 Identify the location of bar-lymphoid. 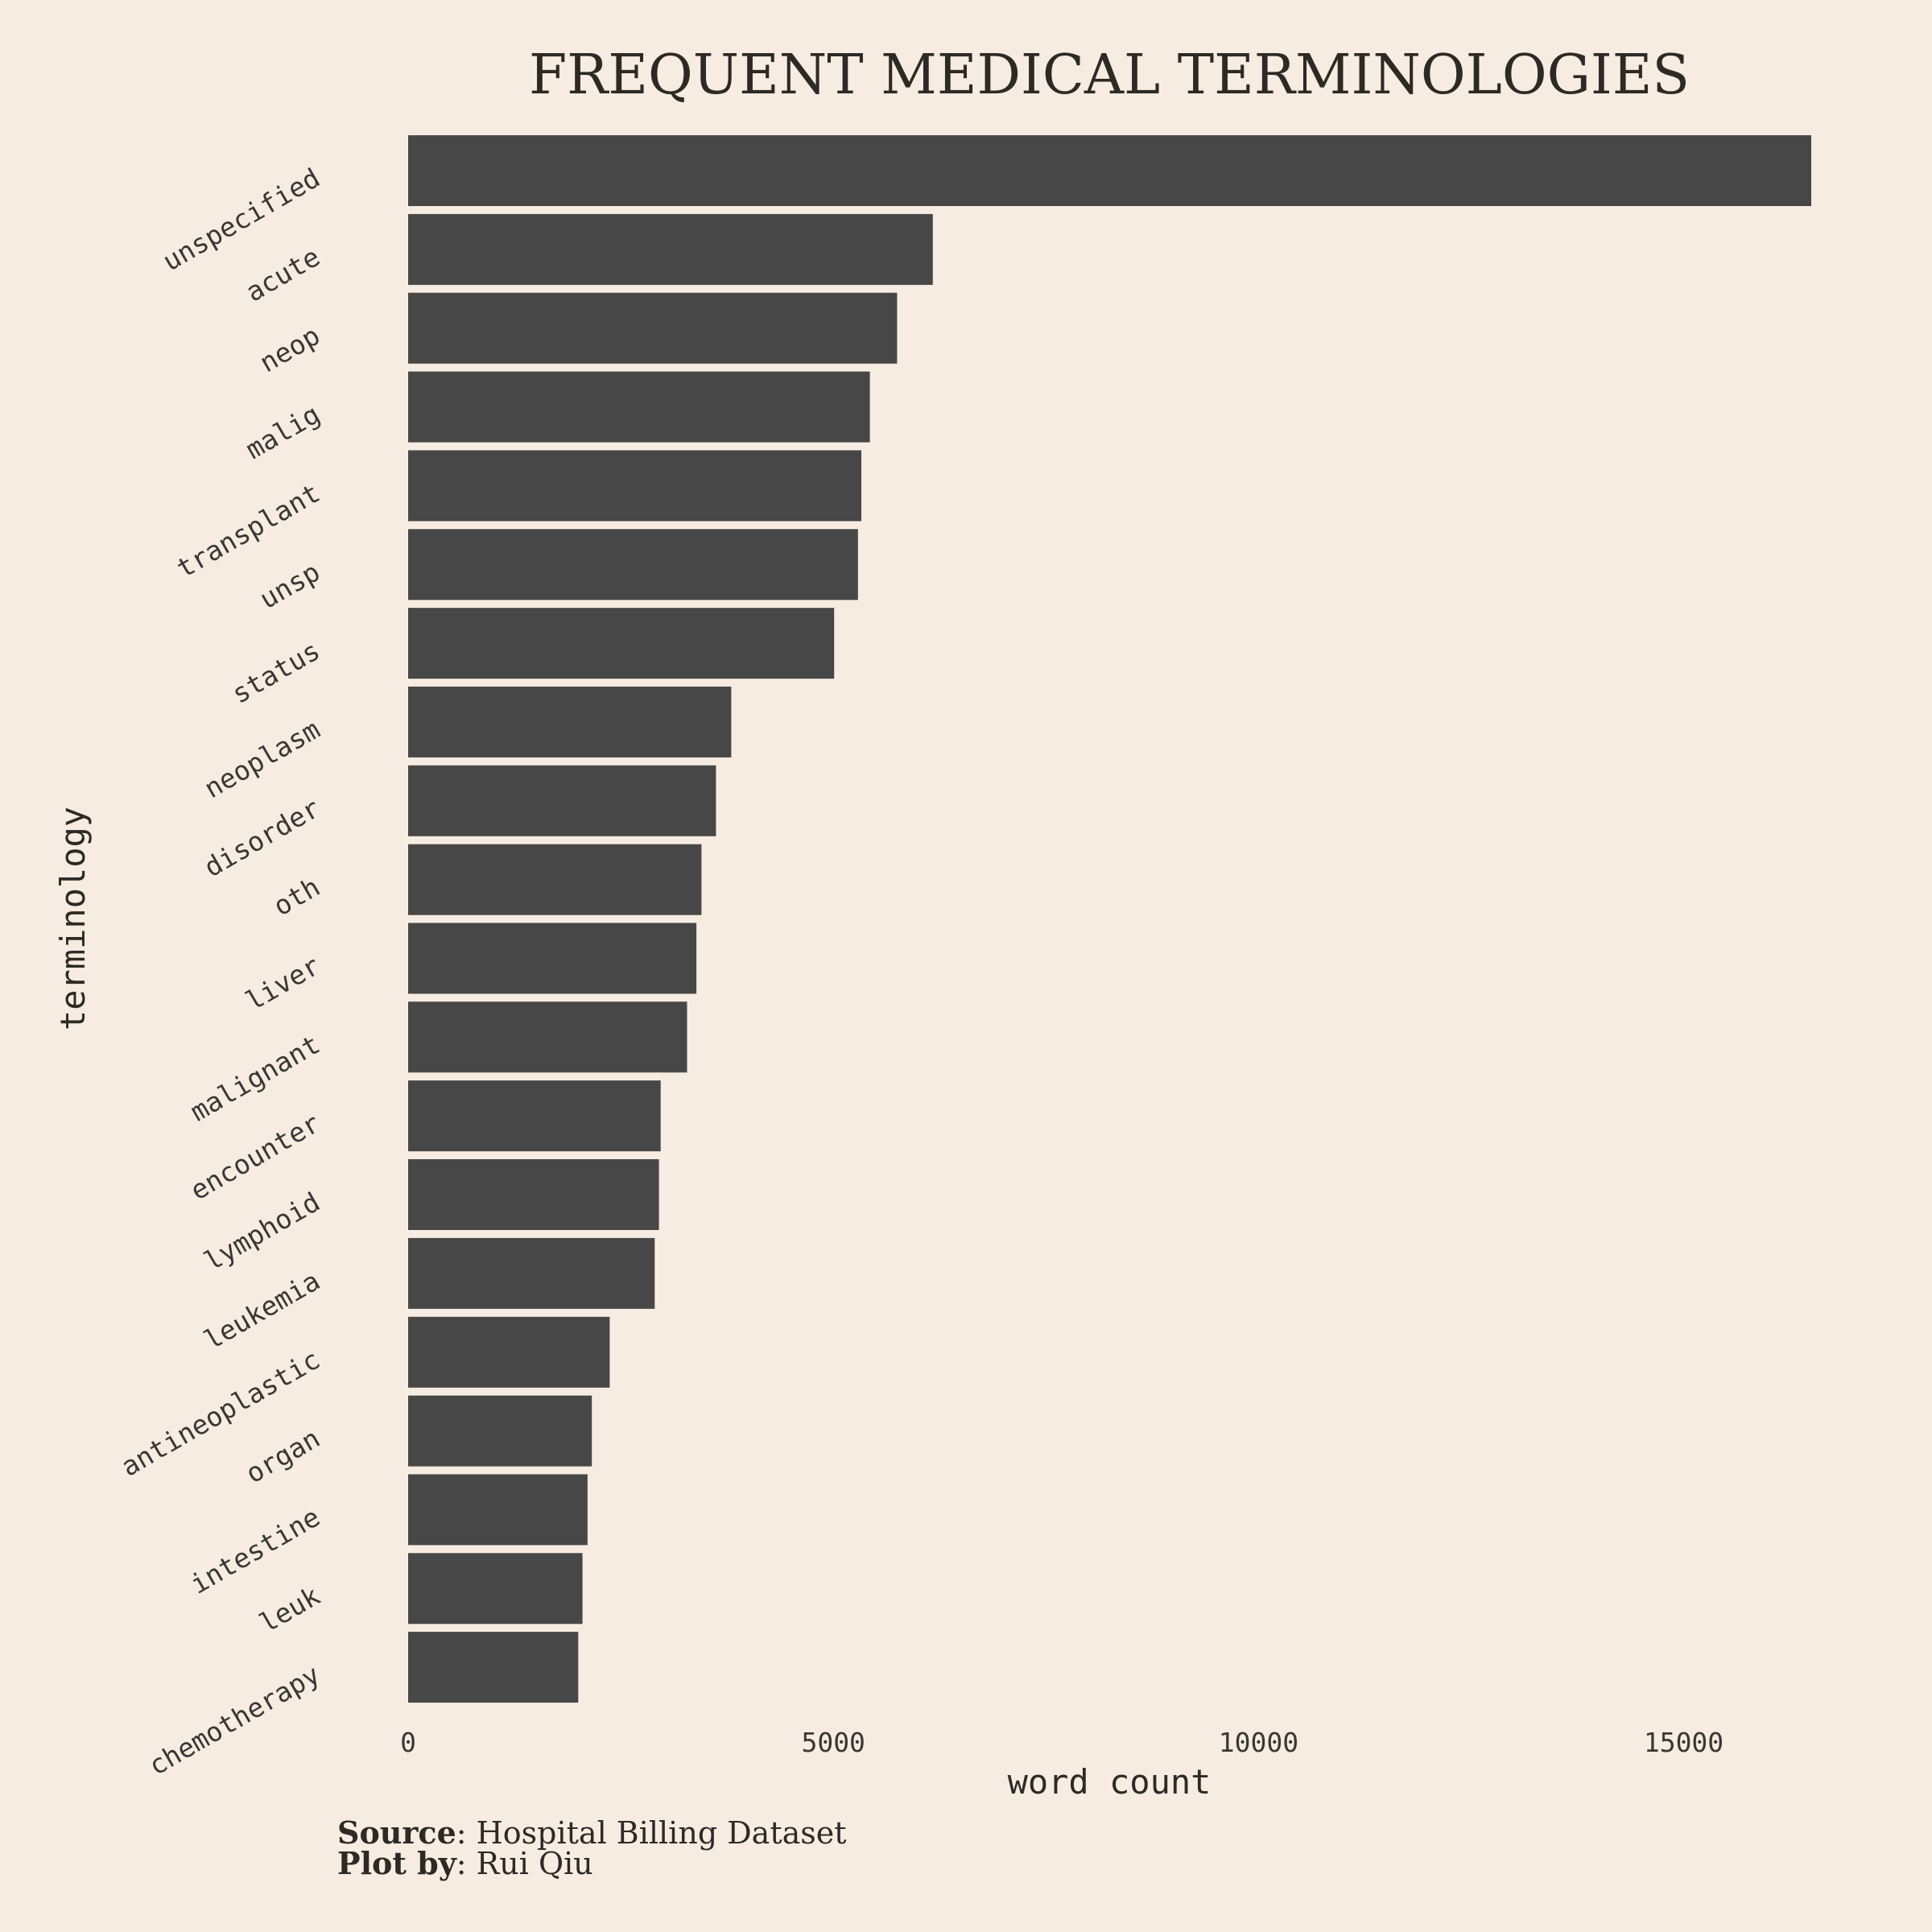
(533, 1194).